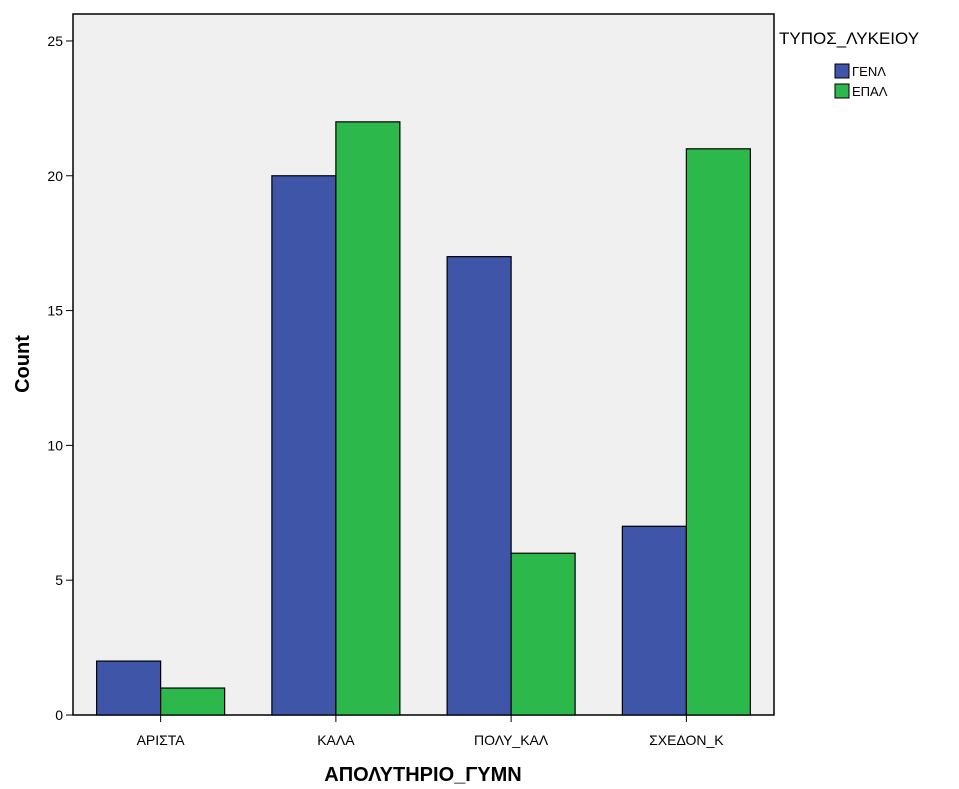  I want to click on x-tick-label: ΠΟΛΥ_ΚΑΛ, so click(511, 740).